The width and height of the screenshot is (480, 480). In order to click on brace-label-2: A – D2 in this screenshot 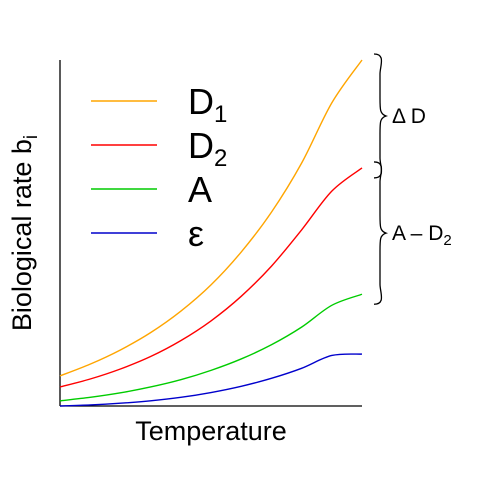, I will do `click(422, 235)`.